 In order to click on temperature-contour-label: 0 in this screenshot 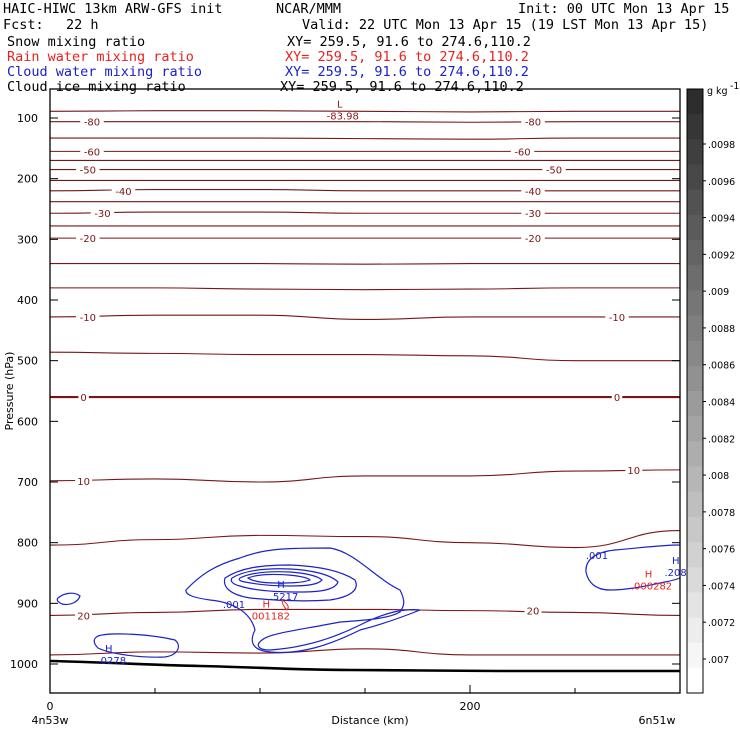, I will do `click(617, 398)`.